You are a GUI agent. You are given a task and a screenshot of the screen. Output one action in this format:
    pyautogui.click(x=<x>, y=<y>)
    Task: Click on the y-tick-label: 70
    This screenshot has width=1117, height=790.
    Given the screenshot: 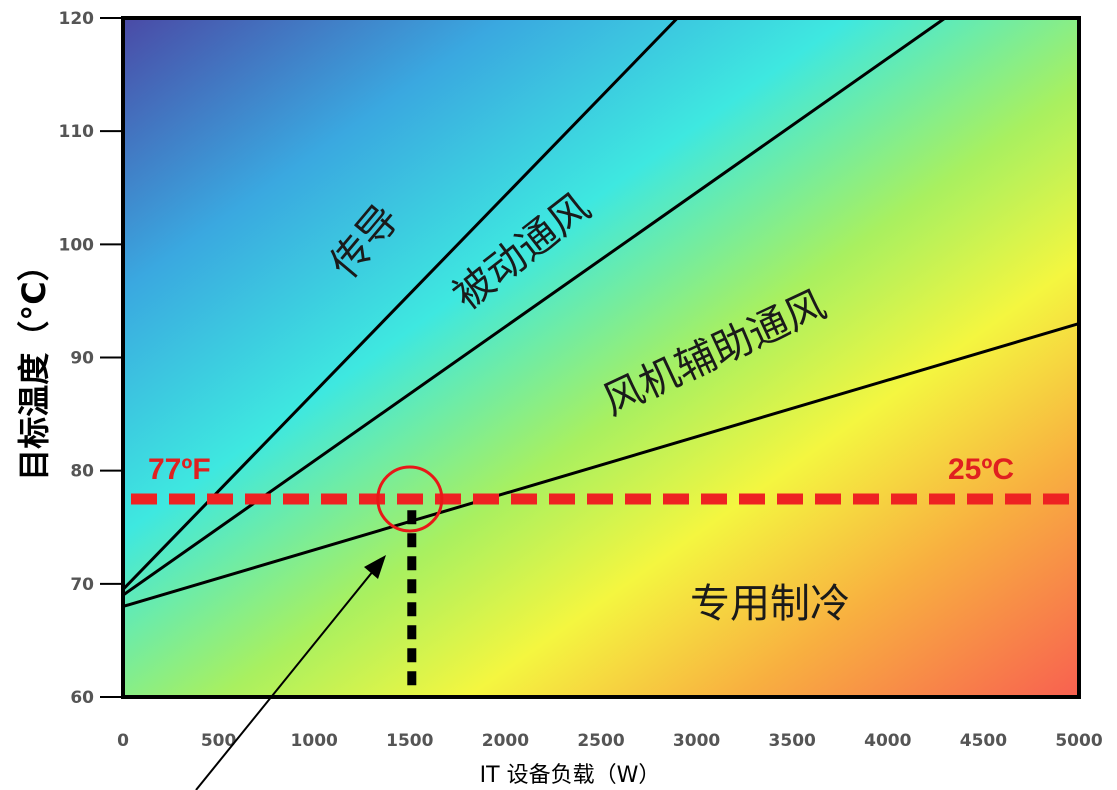 What is the action you would take?
    pyautogui.click(x=82, y=585)
    